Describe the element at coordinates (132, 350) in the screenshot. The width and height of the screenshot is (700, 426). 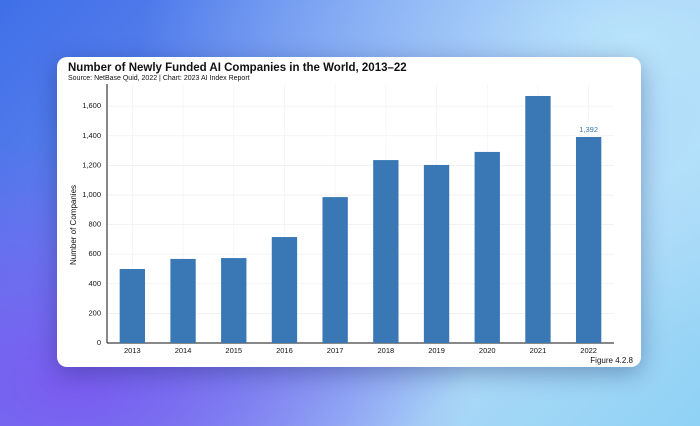
I see `x-tick-label: 2013` at that location.